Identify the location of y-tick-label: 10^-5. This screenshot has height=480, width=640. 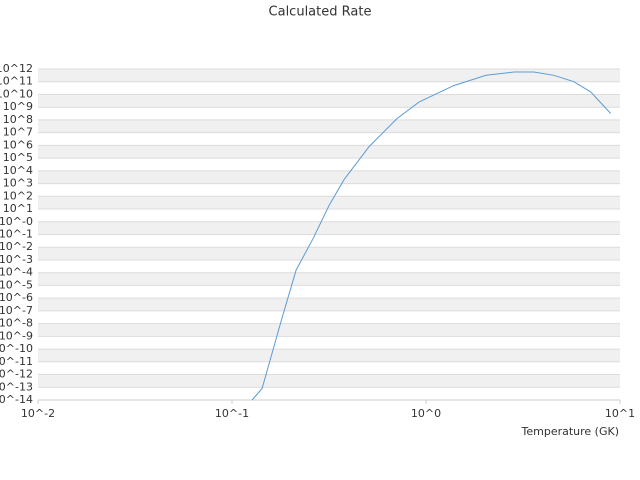
(16, 284).